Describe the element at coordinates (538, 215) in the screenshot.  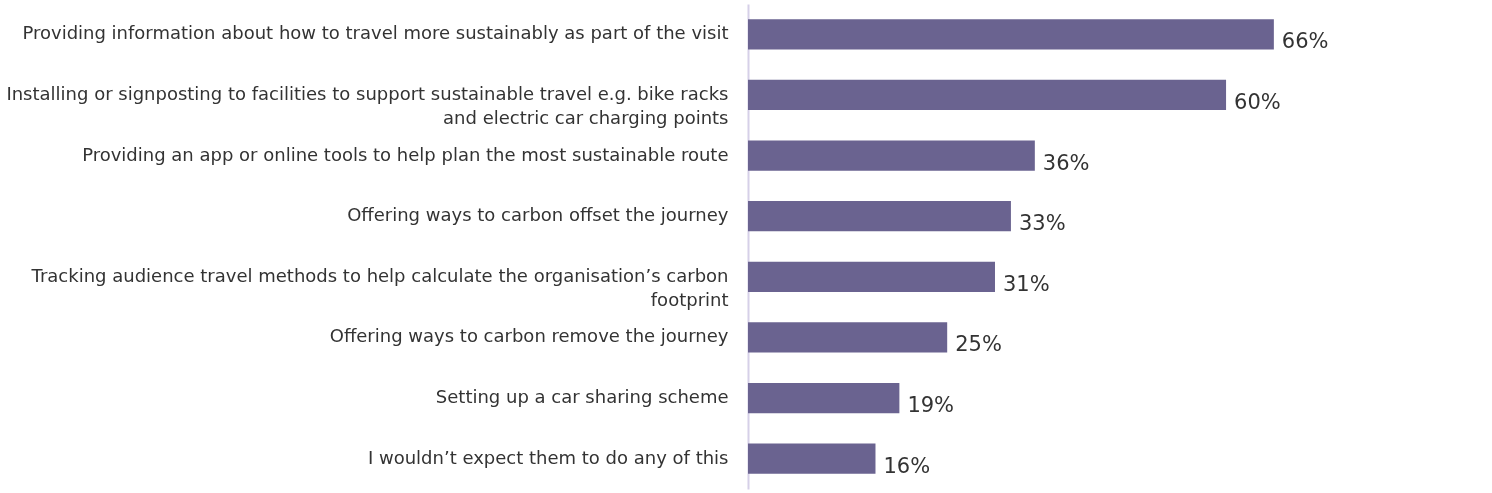
I see `y-tick-label: Offering ways to carbon offset the journey` at that location.